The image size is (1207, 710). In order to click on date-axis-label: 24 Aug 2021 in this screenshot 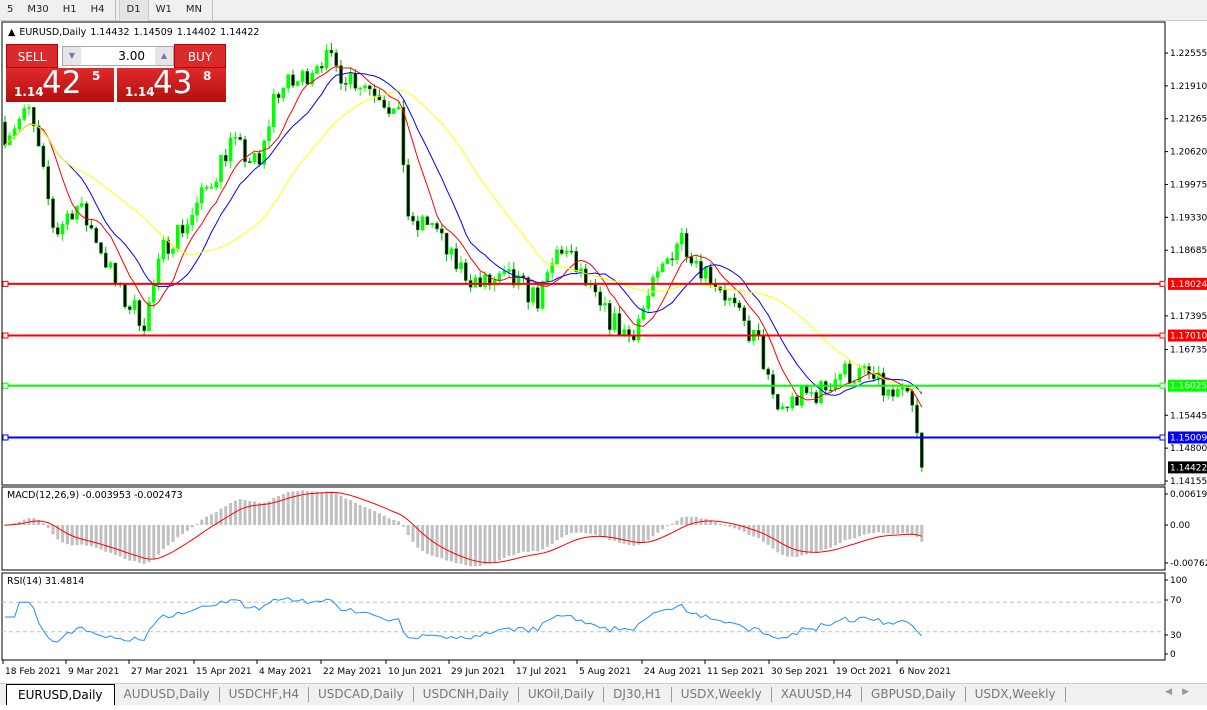, I will do `click(673, 672)`.